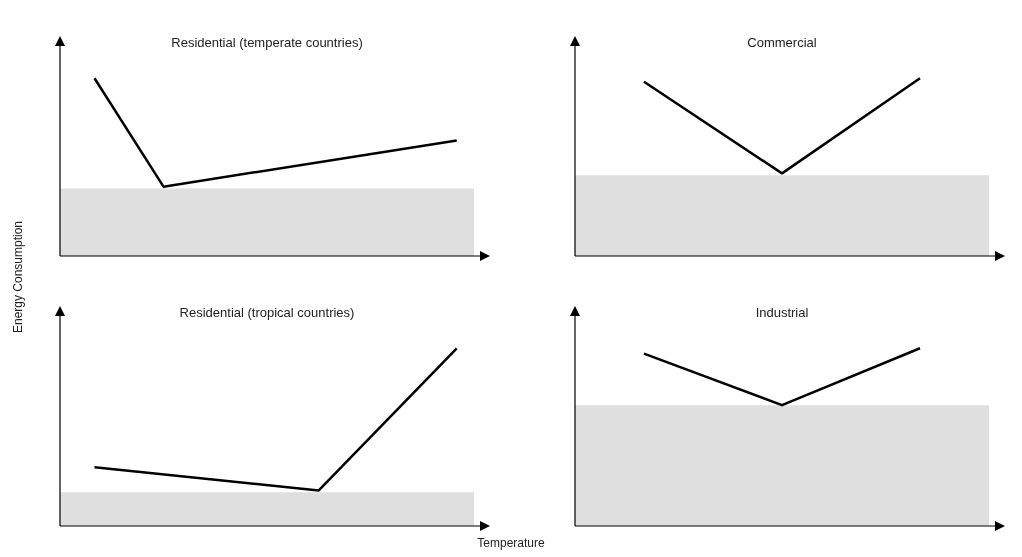 The image size is (1022, 557). What do you see at coordinates (18, 277) in the screenshot?
I see `y-axis-title: Energy Consumption` at bounding box center [18, 277].